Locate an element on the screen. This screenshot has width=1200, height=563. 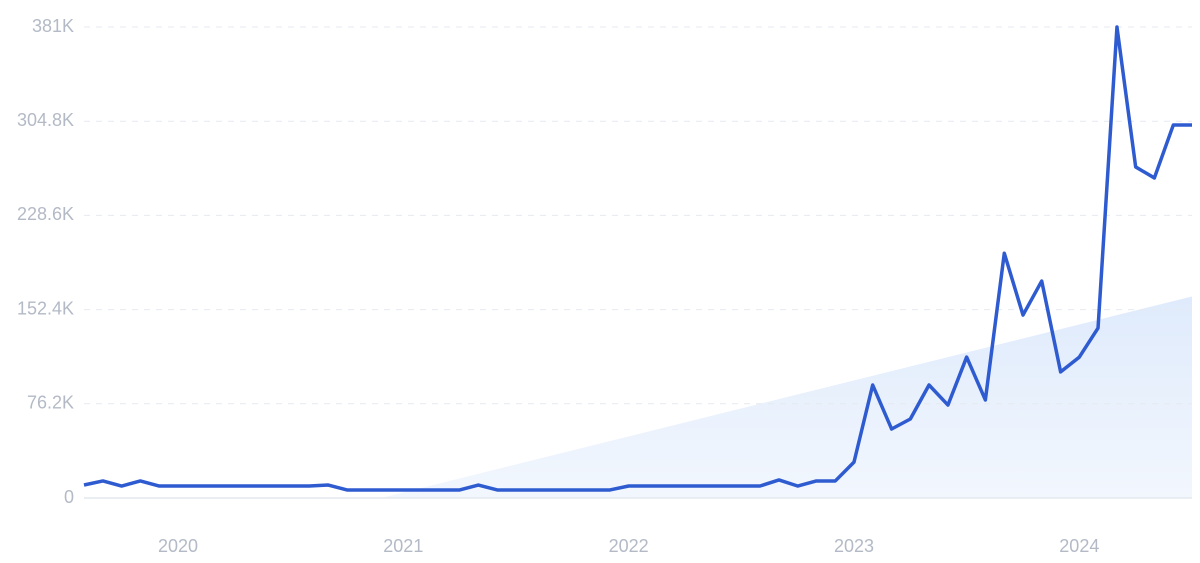
x-tick-label: 2020 is located at coordinates (178, 546).